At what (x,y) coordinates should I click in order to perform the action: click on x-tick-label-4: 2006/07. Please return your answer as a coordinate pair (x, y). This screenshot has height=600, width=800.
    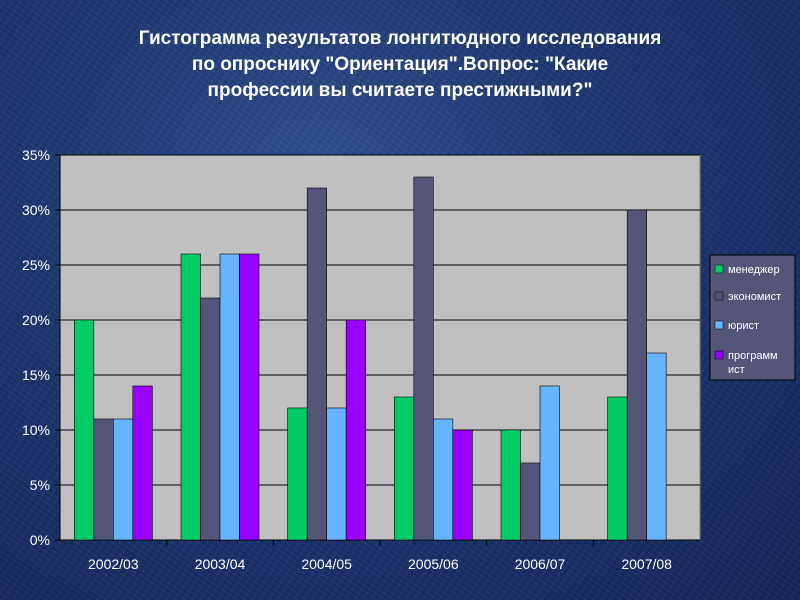
    Looking at the image, I should click on (540, 564).